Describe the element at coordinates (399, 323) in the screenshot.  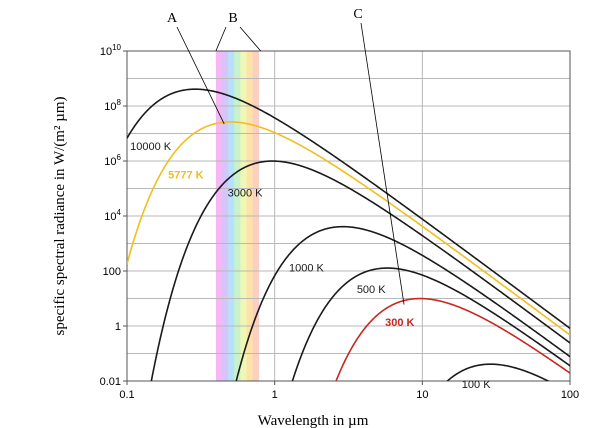
I see `series-label: 300 K` at that location.